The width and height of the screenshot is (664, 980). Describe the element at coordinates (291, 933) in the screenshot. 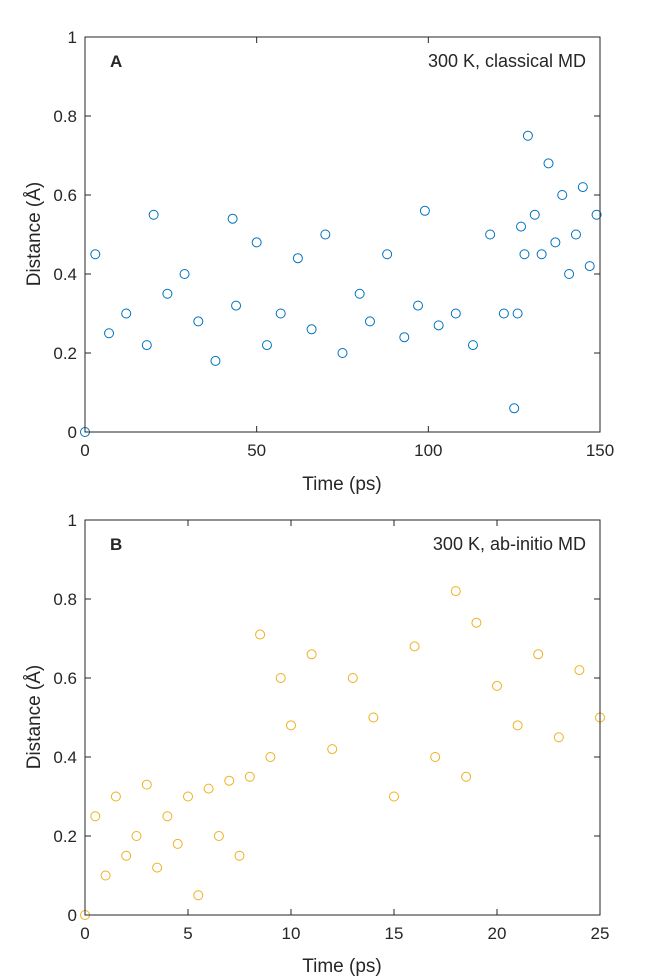

I see `panel-b-x-tick-label: 10` at that location.